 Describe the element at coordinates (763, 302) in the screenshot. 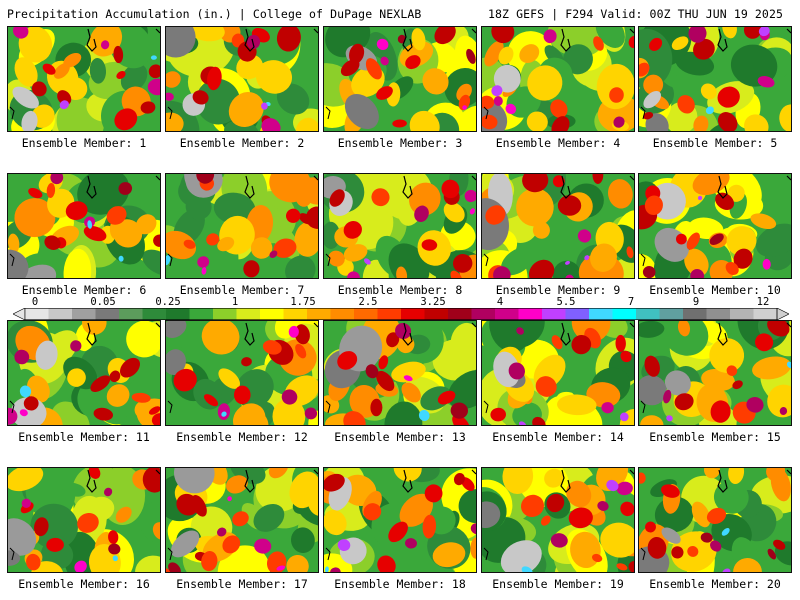

I see `colorbar-tick-label: 12` at that location.